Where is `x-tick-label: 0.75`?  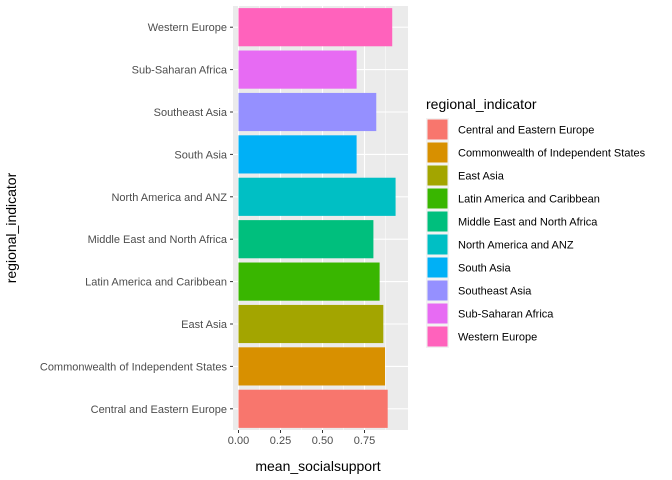 x-tick-label: 0.75 is located at coordinates (364, 441).